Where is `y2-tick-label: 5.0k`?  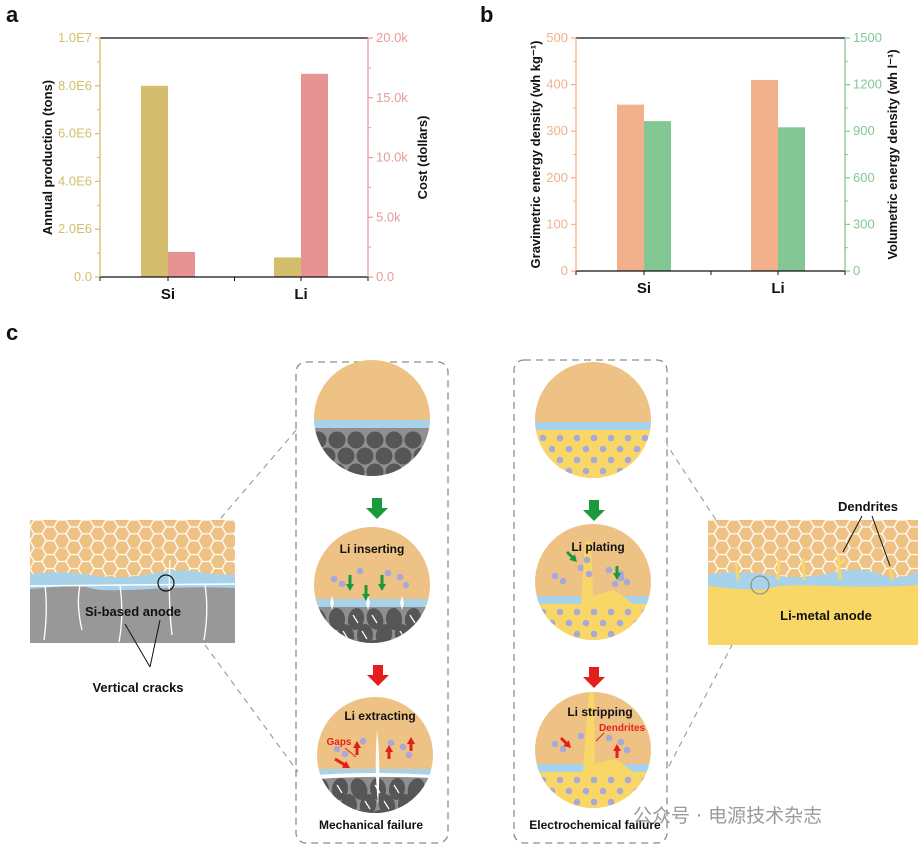
y2-tick-label: 5.0k is located at coordinates (388, 216).